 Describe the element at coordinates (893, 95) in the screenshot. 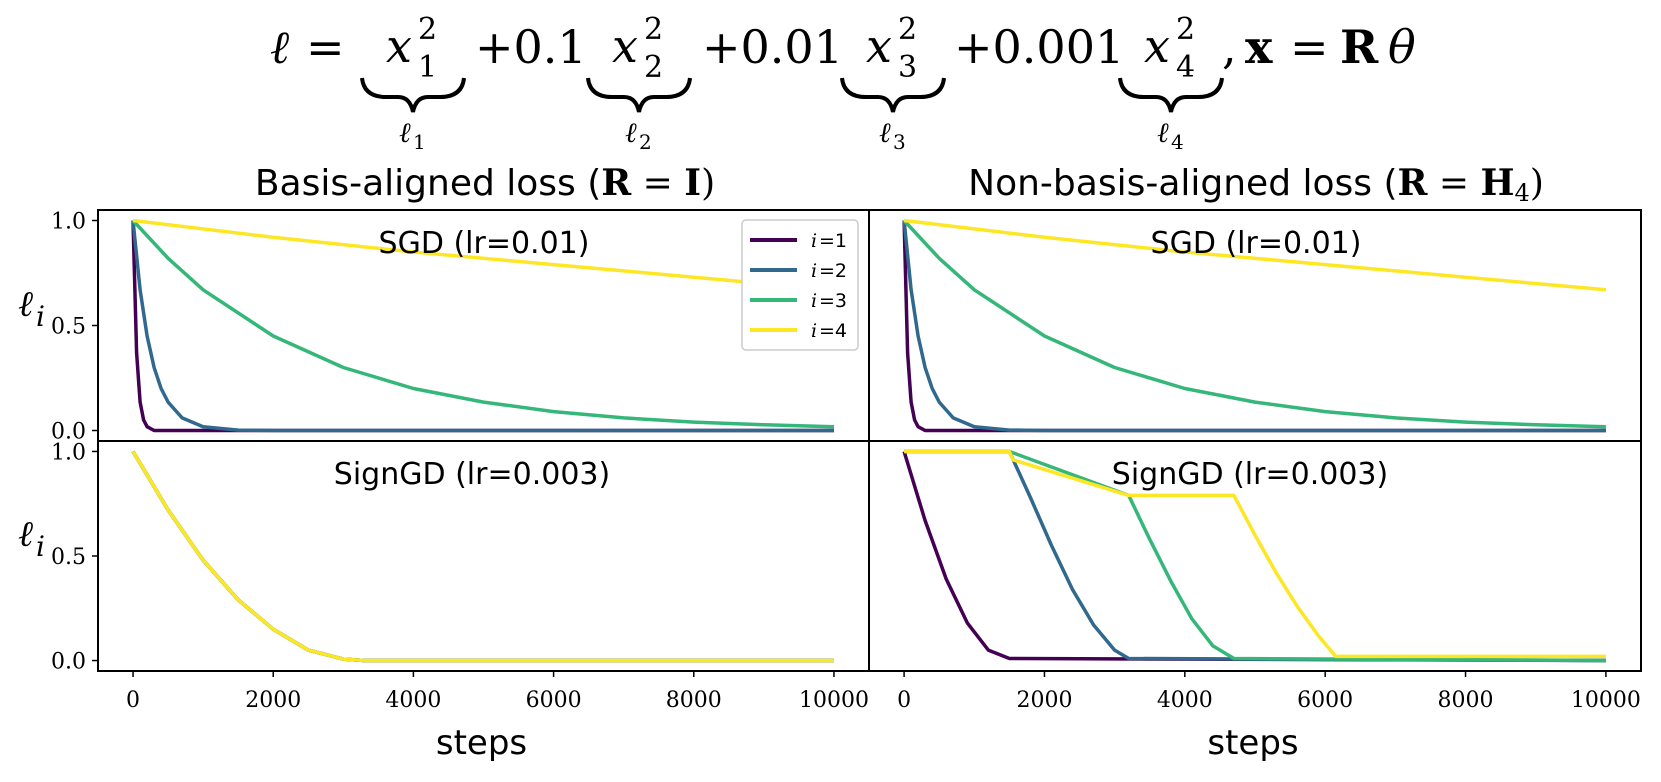

I see `term-3-brace` at that location.